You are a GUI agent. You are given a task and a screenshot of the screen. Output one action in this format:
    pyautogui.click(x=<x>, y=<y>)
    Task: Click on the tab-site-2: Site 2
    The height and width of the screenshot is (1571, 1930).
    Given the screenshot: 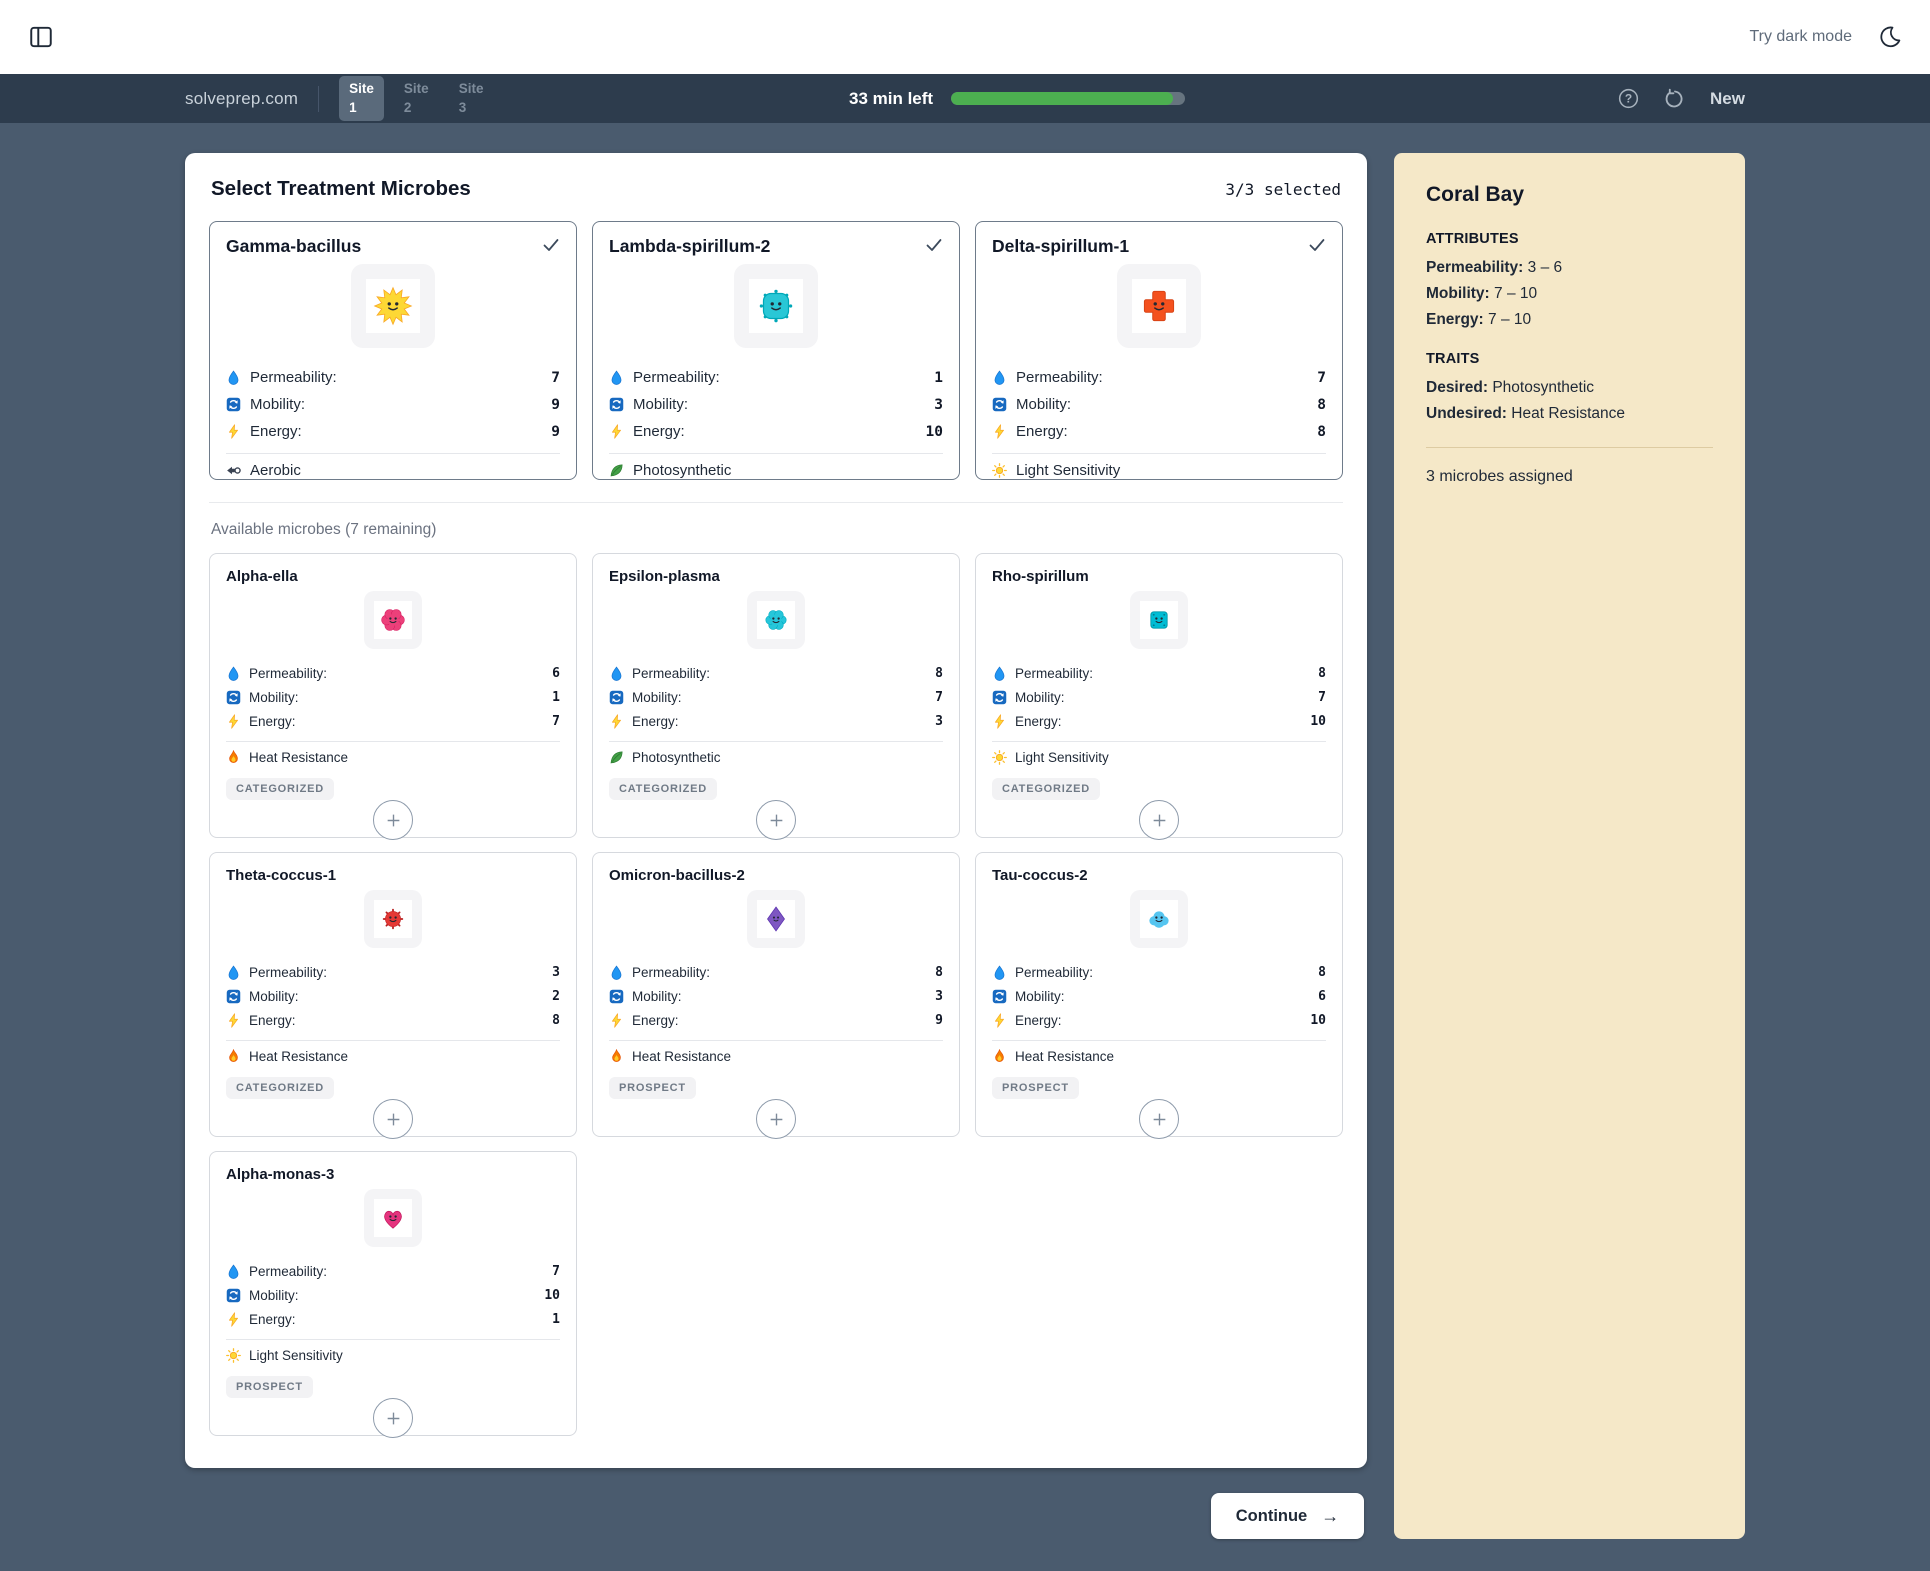 What is the action you would take?
    pyautogui.click(x=416, y=98)
    